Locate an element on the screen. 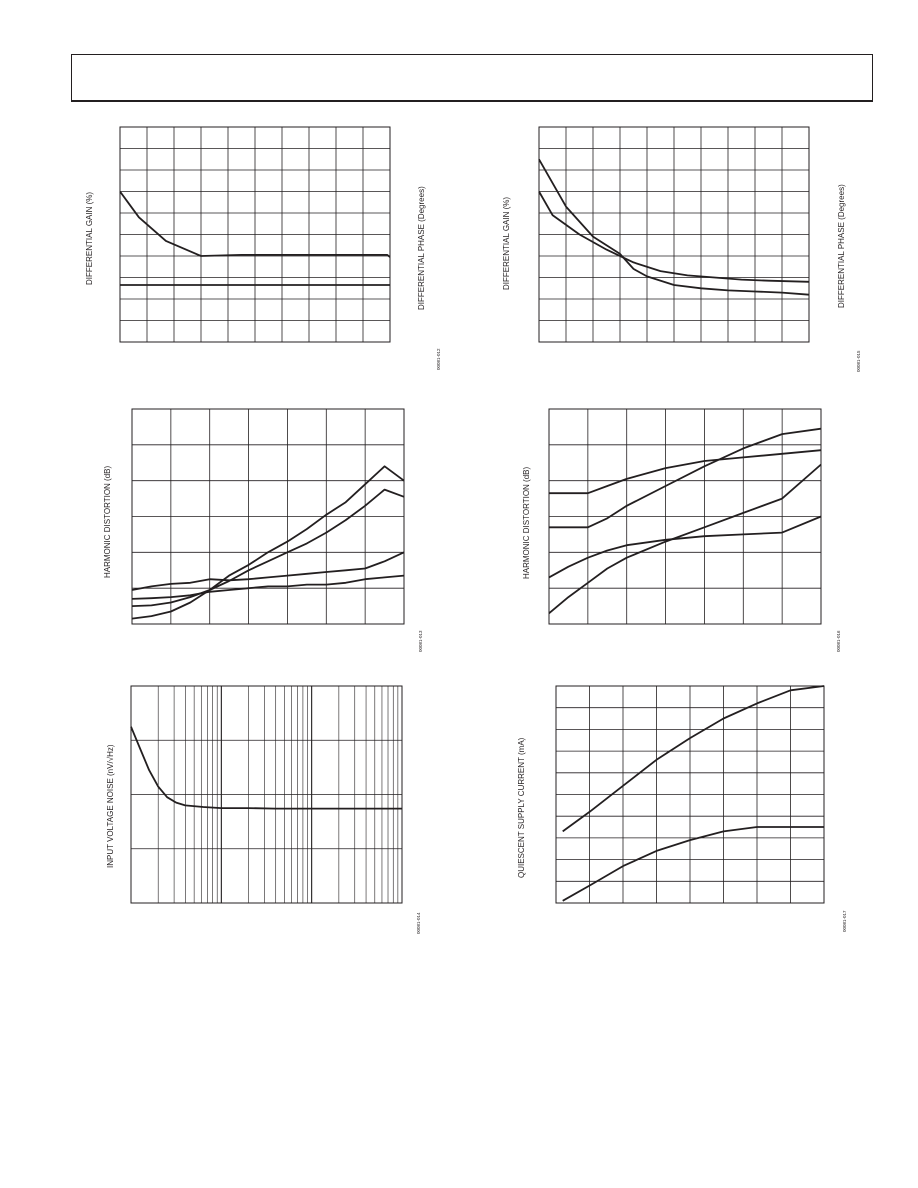 This screenshot has width=918, height=1188. chart-quiescent-supply-current: QUIESCENT SUPPLY CURRENT (mA) 00081-017 is located at coordinates (682, 808).